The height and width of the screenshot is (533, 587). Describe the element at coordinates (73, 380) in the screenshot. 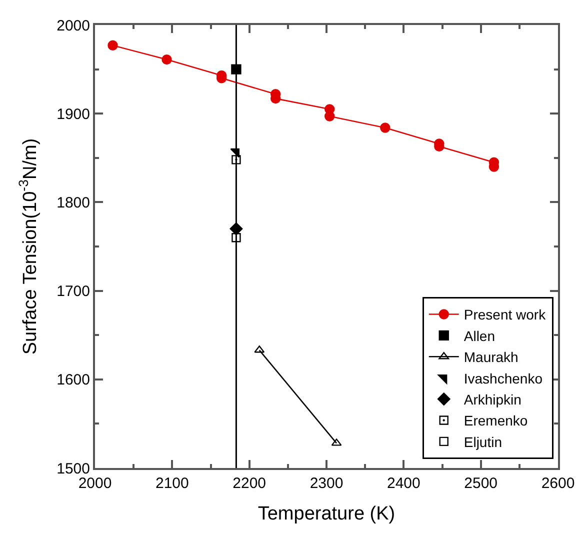

I see `y-tick-label: 1600` at that location.